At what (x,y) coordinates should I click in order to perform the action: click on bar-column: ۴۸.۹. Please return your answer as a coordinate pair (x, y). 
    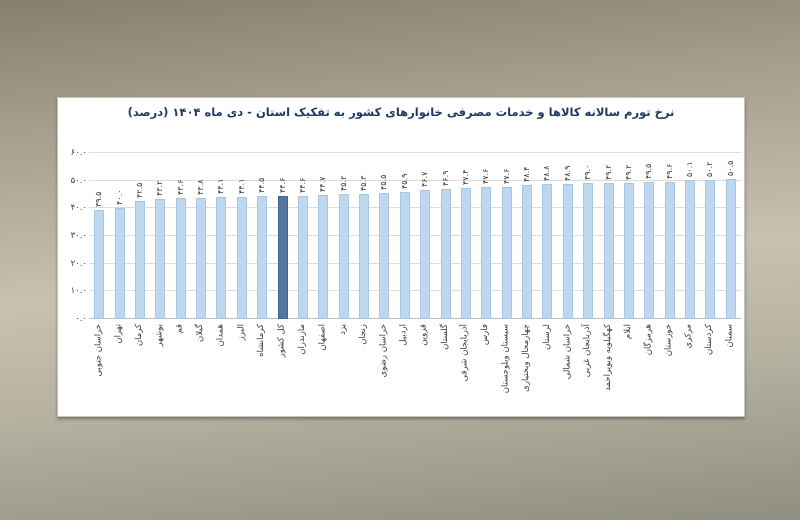
    Looking at the image, I should click on (568, 236).